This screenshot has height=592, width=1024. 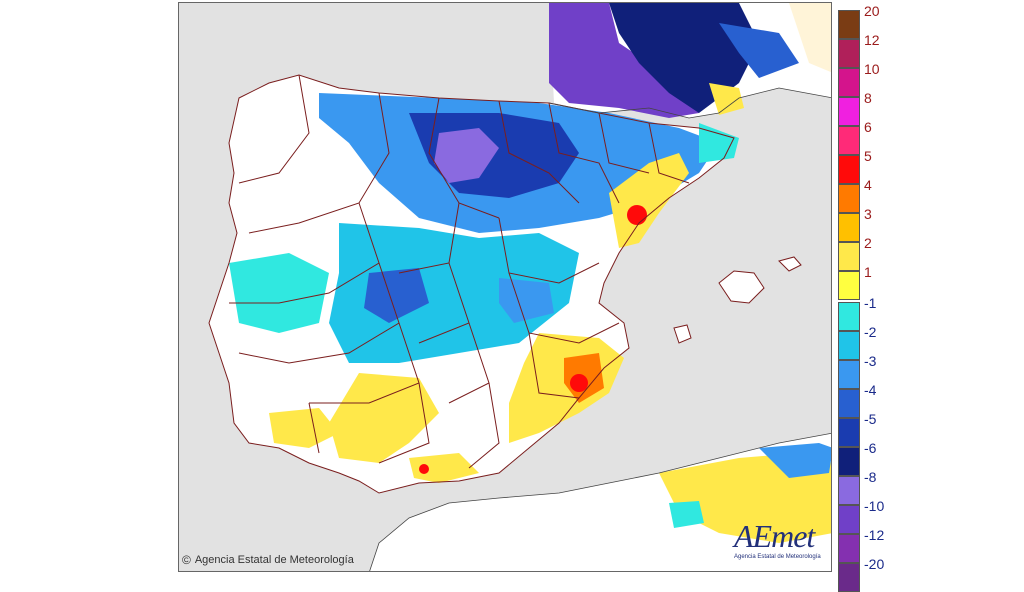 I want to click on aemet-logo: AEmet Agencia Estatal de Meteorología, so click(x=782, y=545).